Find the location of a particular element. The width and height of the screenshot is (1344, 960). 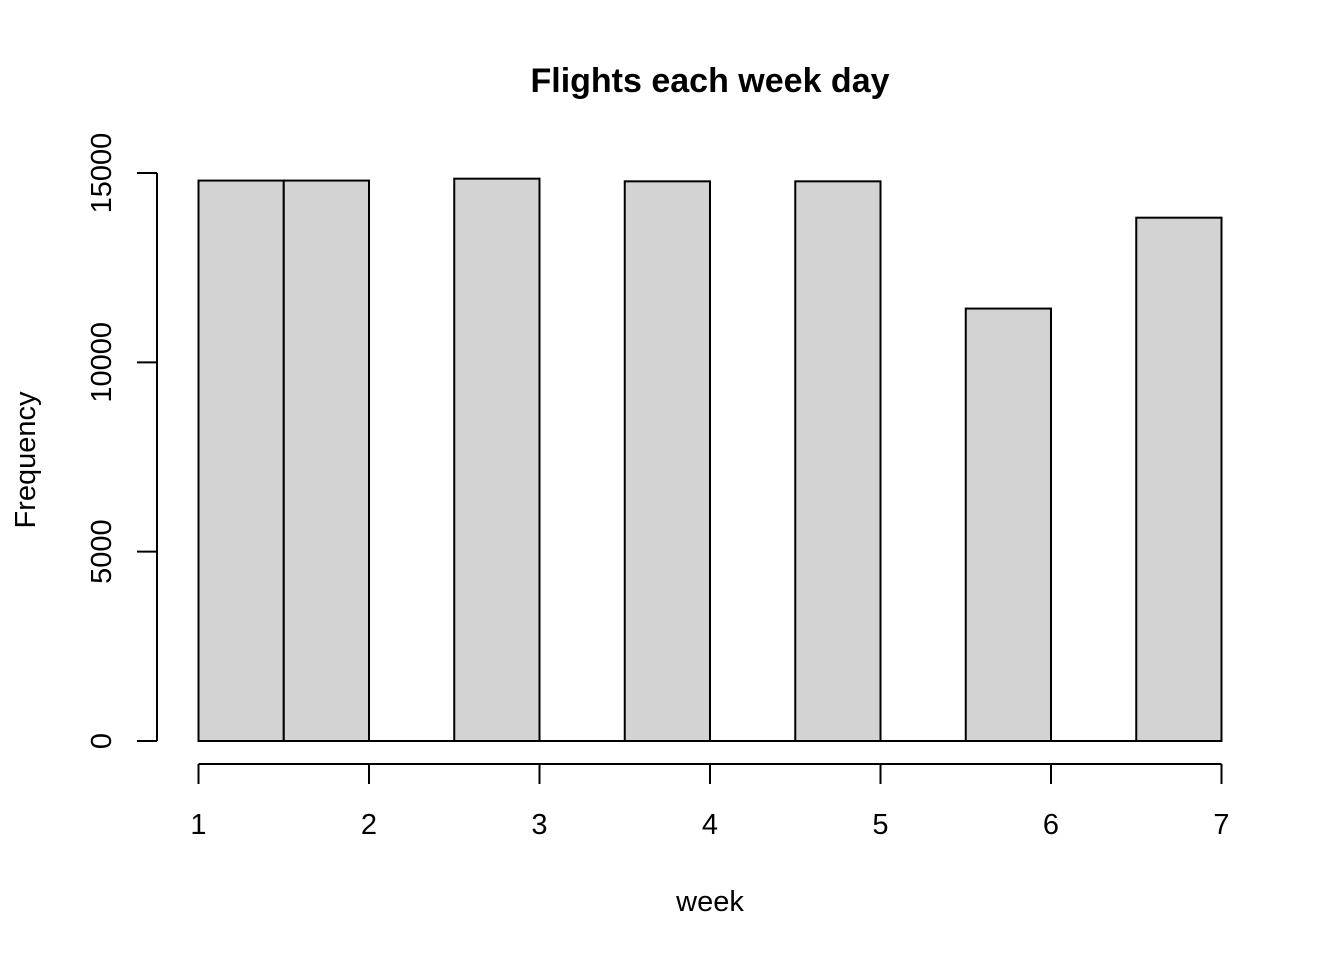

y-tick-label-5000: 5000 is located at coordinates (102, 551).